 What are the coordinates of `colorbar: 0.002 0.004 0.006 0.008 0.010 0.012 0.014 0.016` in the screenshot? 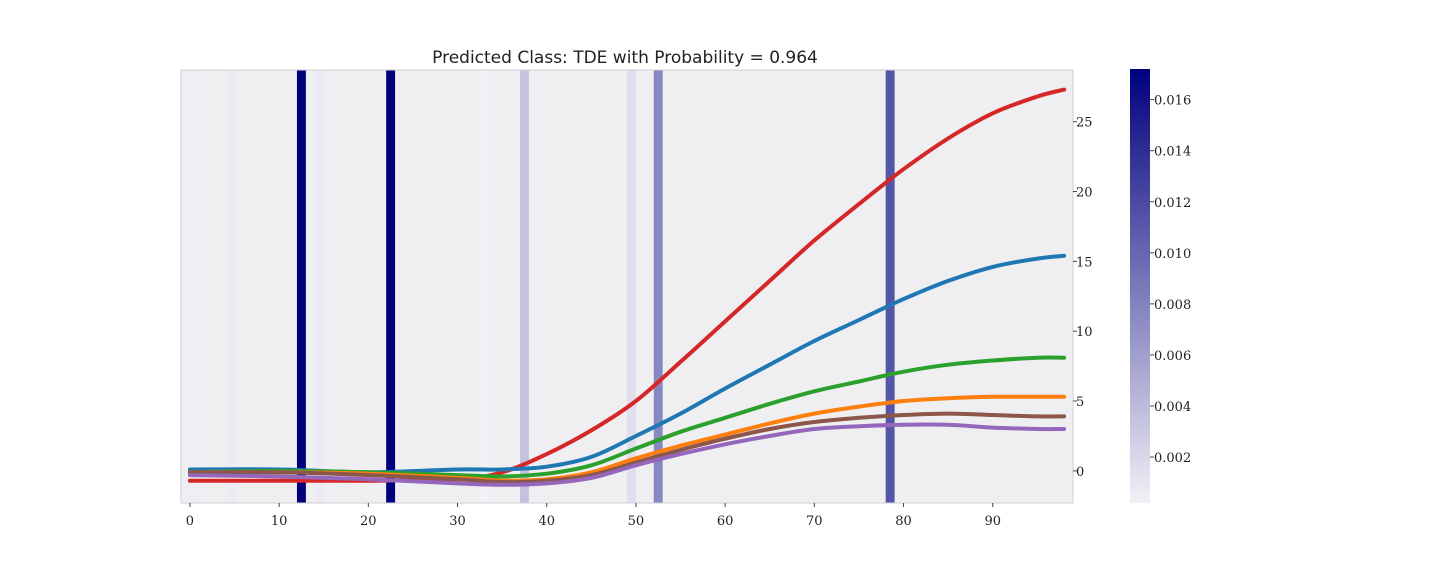 It's located at (1160, 286).